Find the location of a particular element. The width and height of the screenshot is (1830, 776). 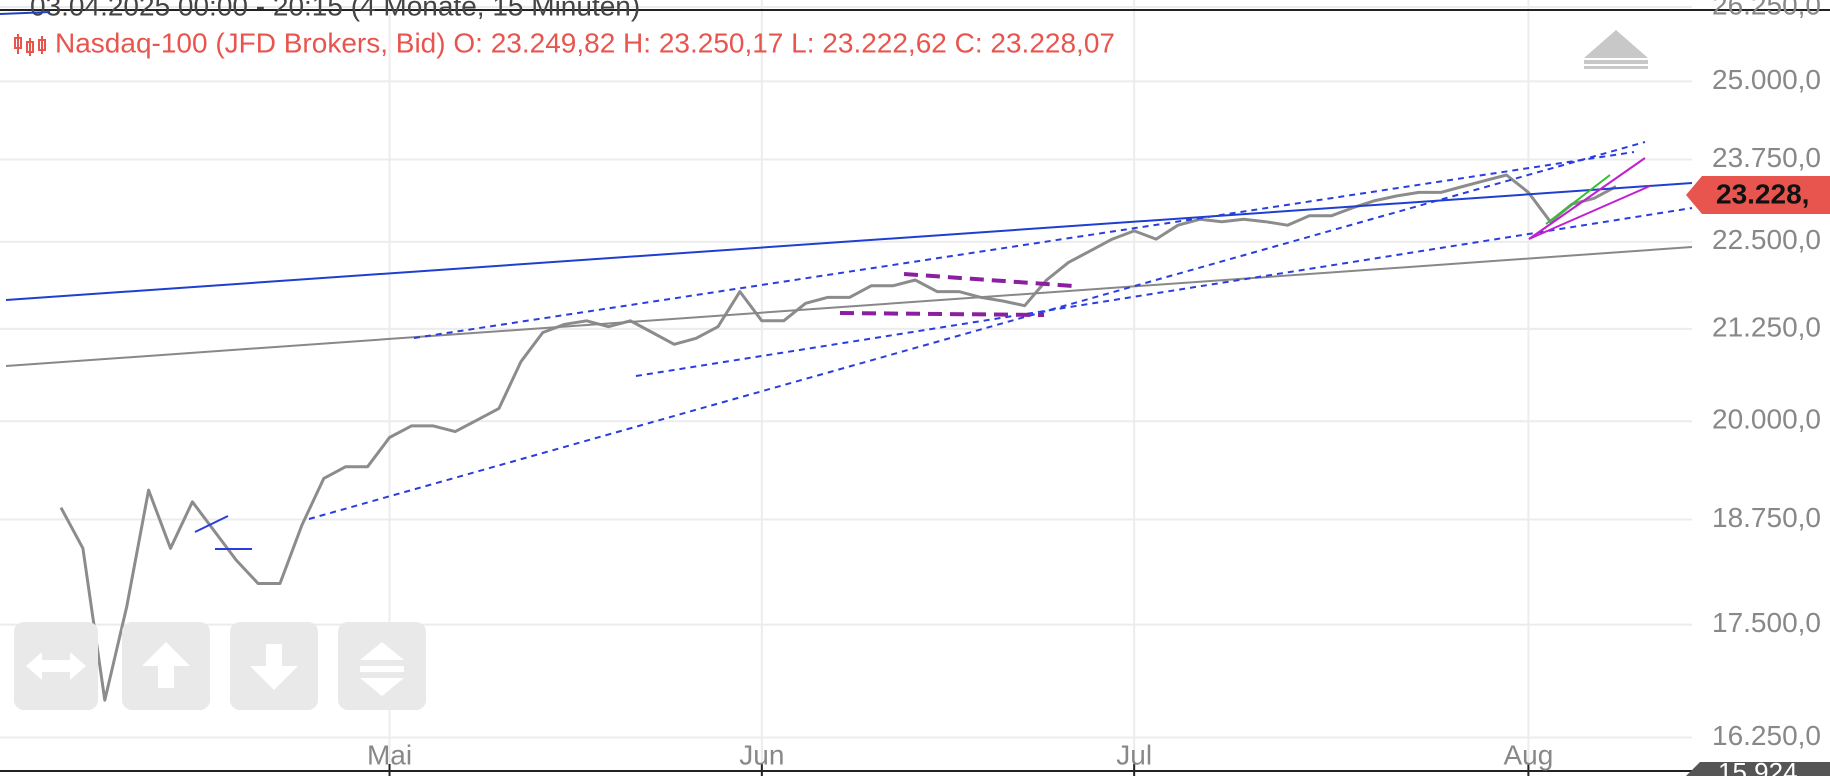

pan-icon is located at coordinates (56, 666).